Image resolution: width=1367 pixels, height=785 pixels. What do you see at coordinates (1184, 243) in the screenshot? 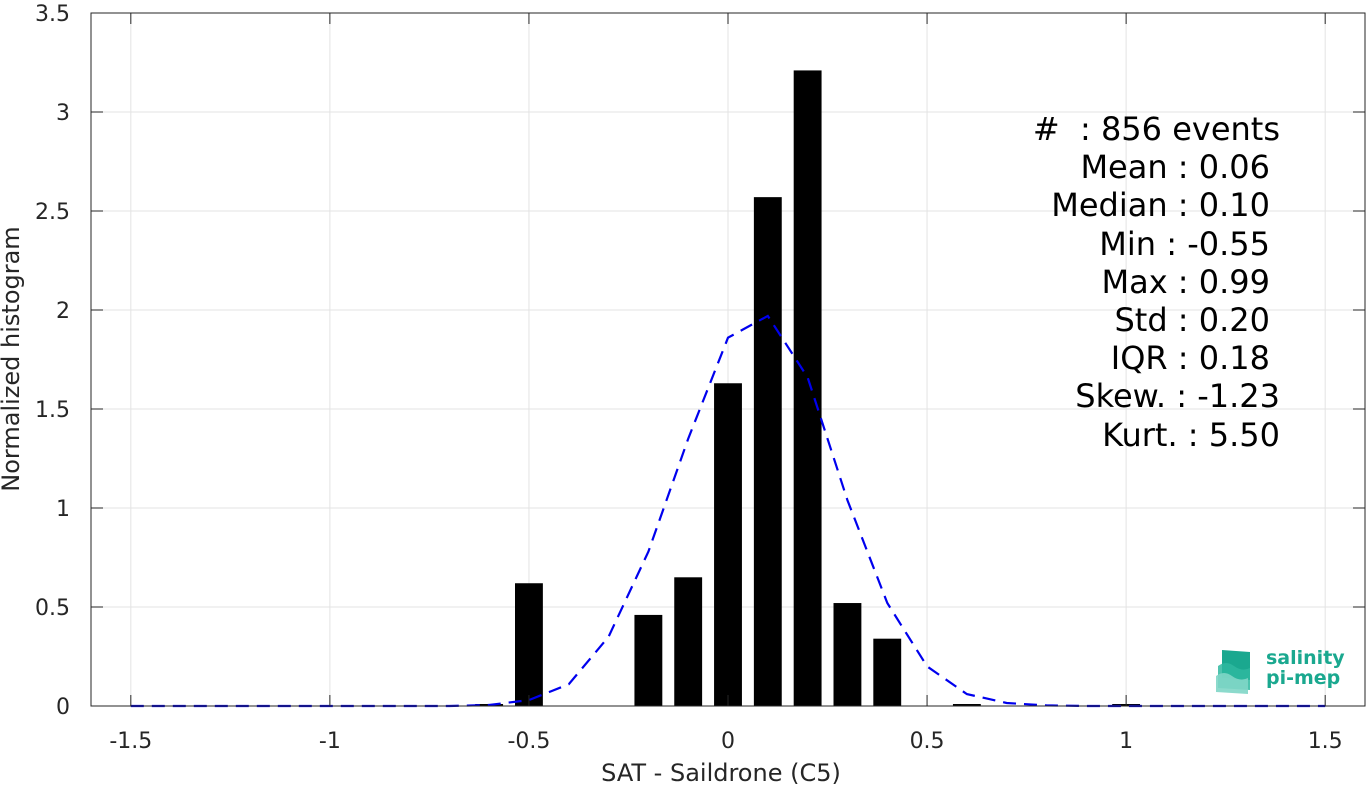
I see `stat-min: Min : -0.55` at bounding box center [1184, 243].